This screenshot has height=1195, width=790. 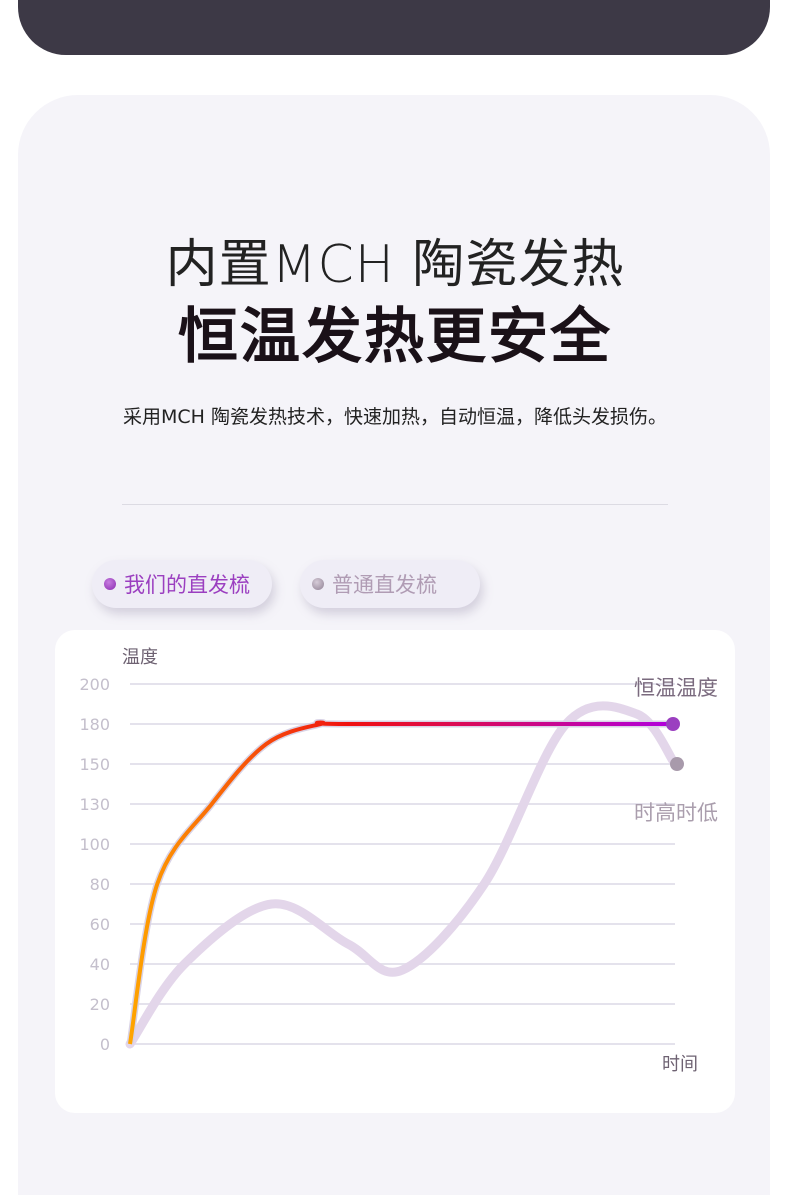 What do you see at coordinates (187, 585) in the screenshot?
I see `legend-label: 我们的直发梳` at bounding box center [187, 585].